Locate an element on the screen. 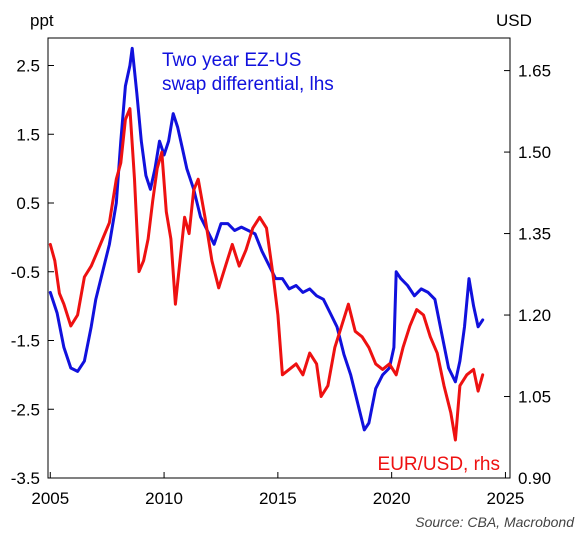 Image resolution: width=580 pixels, height=542 pixels. right-tick-label: 1.50 is located at coordinates (534, 152).